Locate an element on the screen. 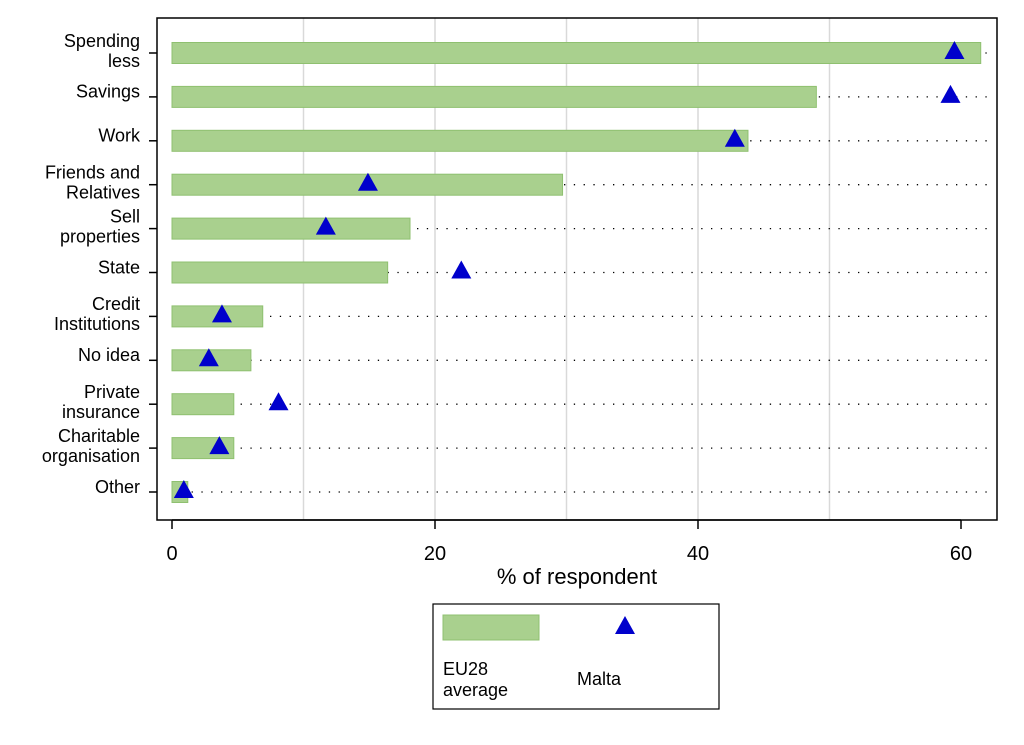 This screenshot has height=745, width=1024. category-label: Institutions is located at coordinates (97, 324).